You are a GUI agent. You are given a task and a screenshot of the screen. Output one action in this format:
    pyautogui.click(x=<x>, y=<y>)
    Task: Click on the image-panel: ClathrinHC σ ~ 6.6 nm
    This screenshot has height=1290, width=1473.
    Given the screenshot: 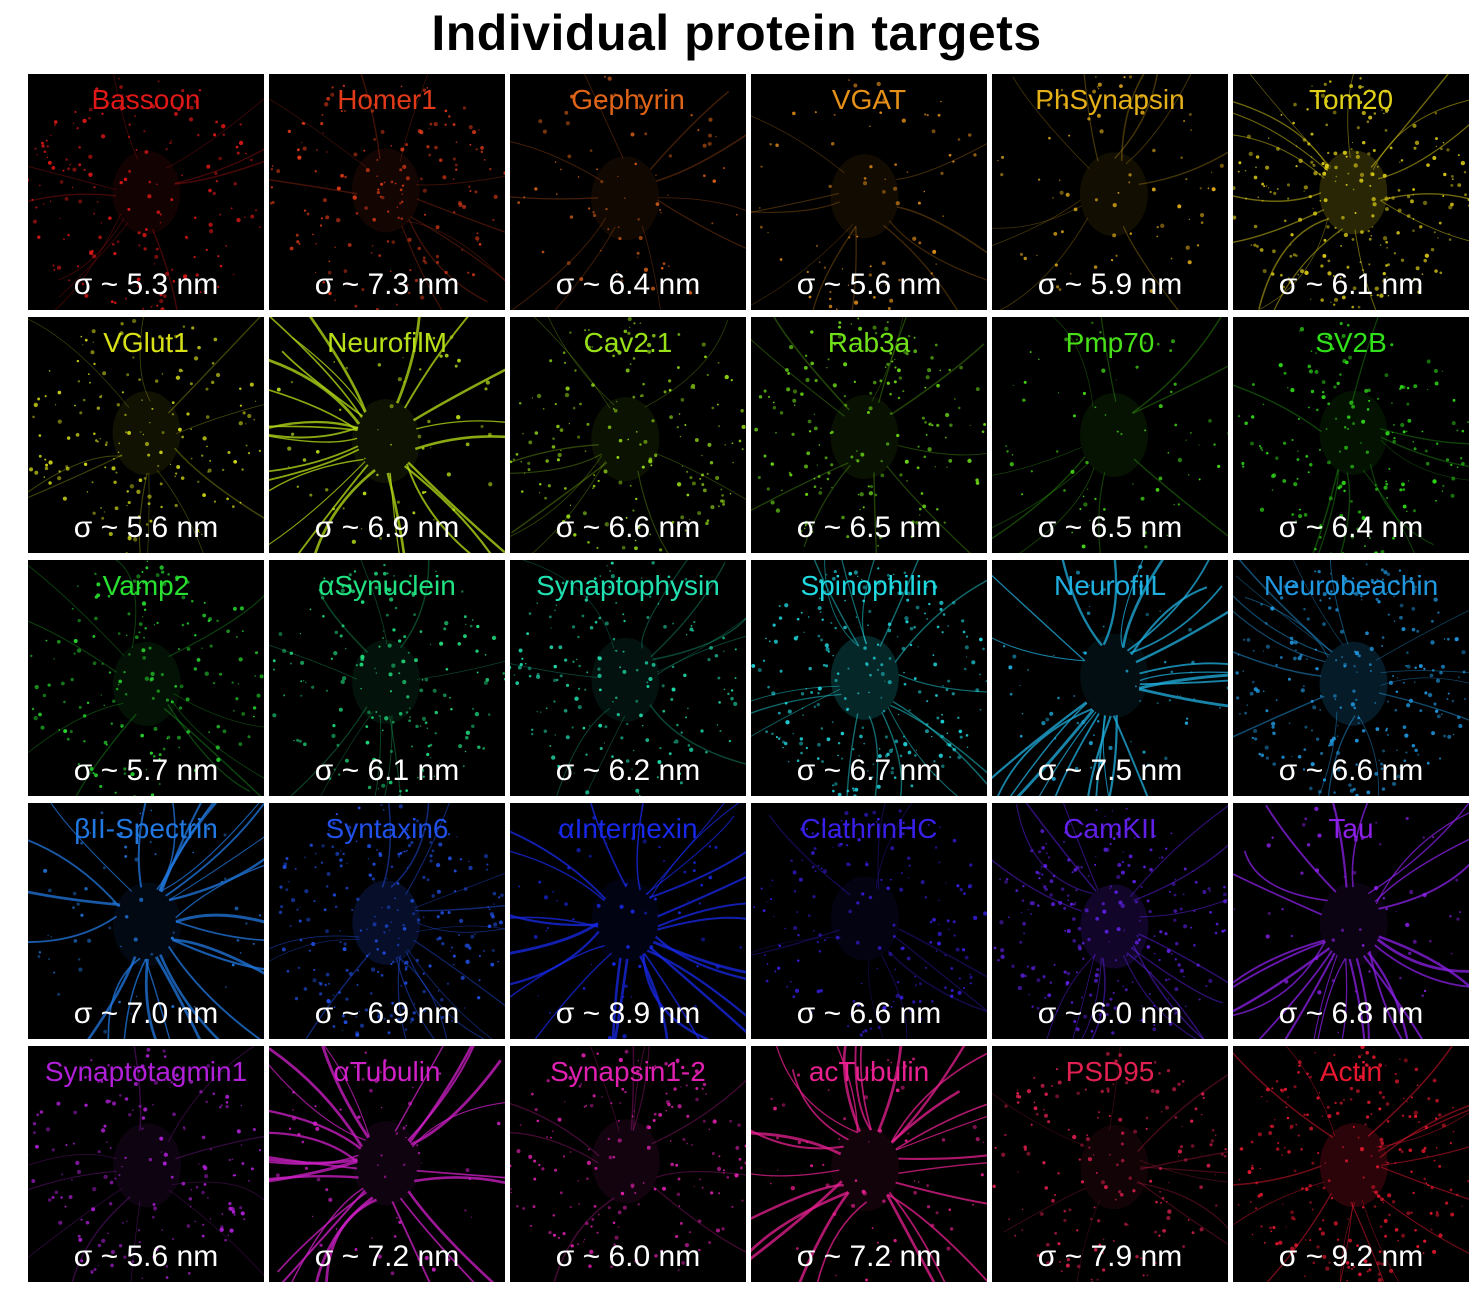 What is the action you would take?
    pyautogui.click(x=869, y=921)
    